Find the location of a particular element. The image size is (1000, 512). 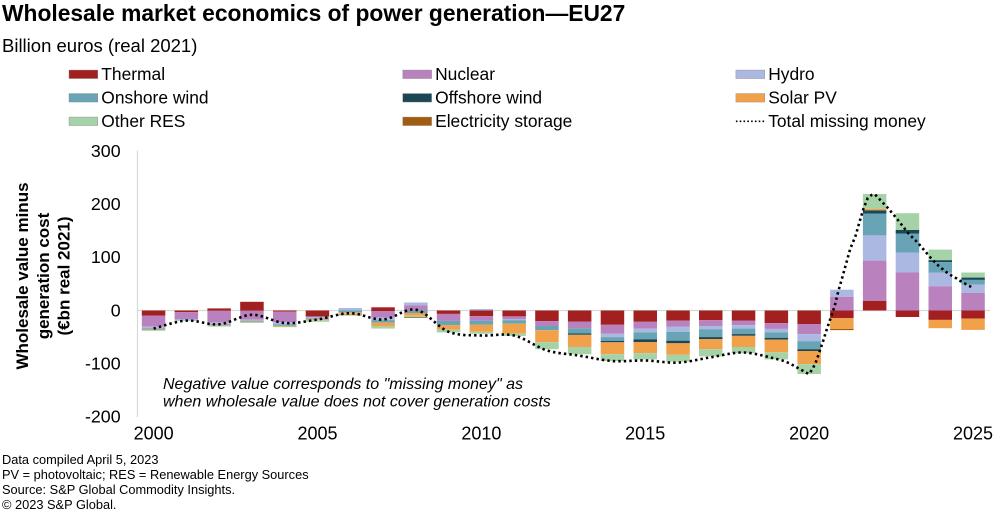

svg-text: 0 is located at coordinates (116, 310).